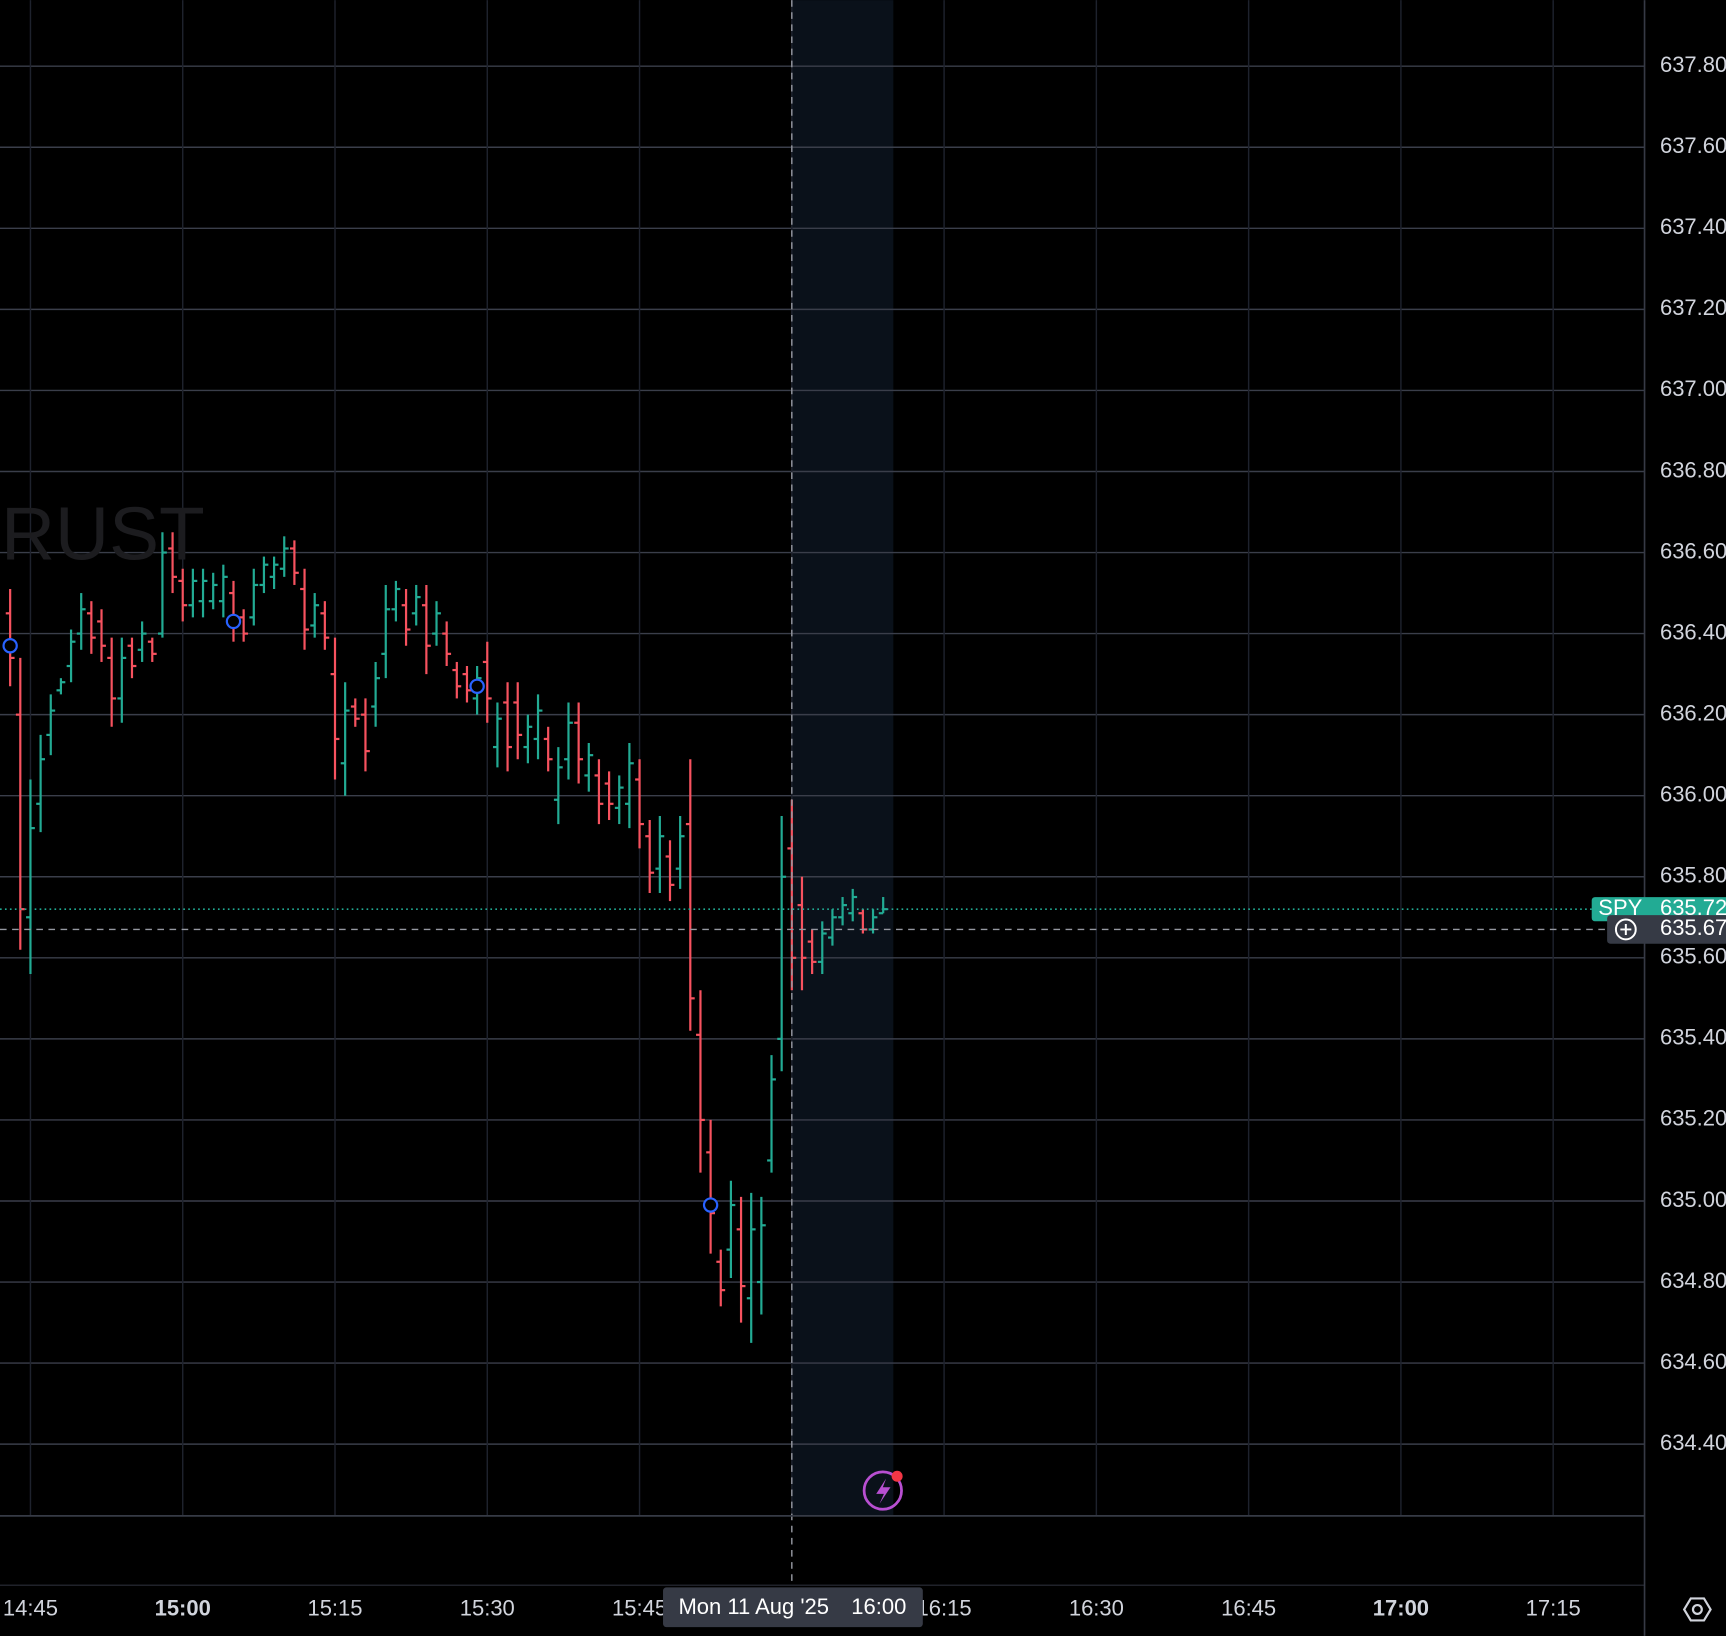 Image resolution: width=1726 pixels, height=1636 pixels. What do you see at coordinates (1693, 469) in the screenshot?
I see `y-tick-label: 636.80` at bounding box center [1693, 469].